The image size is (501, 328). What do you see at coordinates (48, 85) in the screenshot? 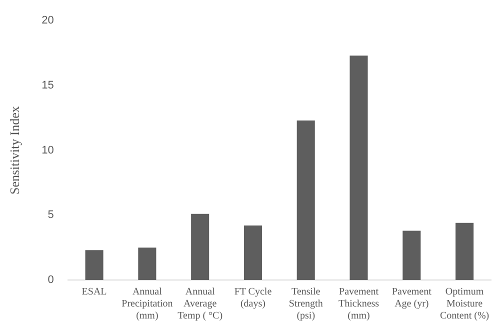
I see `y-tick-label: 15` at bounding box center [48, 85].